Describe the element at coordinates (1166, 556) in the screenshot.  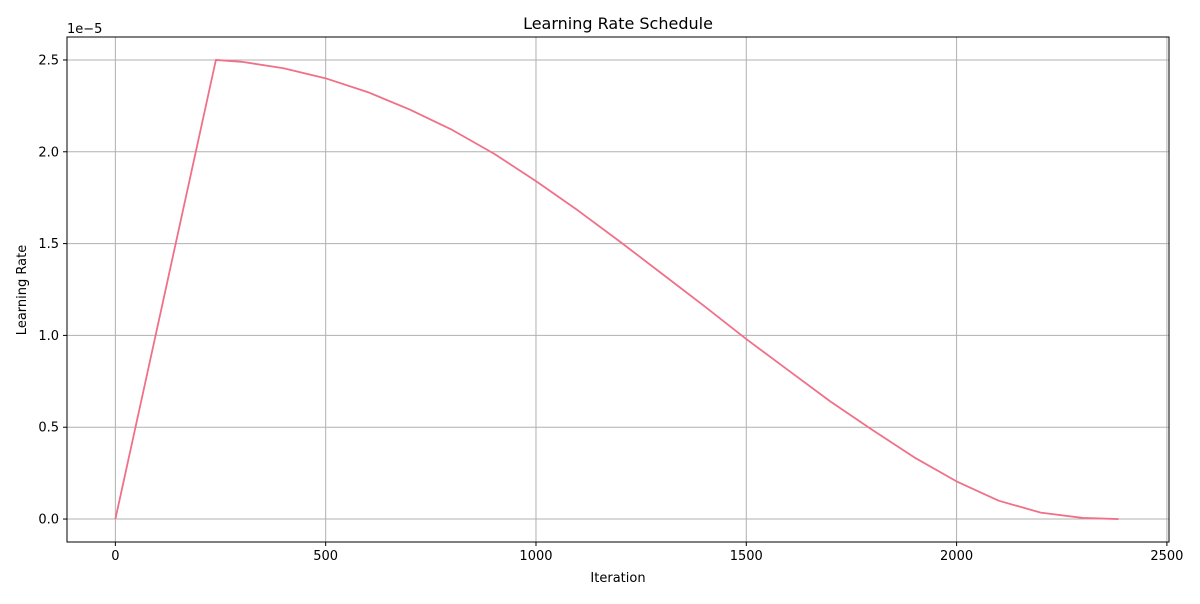
I see `x-tick-label: 2500` at that location.